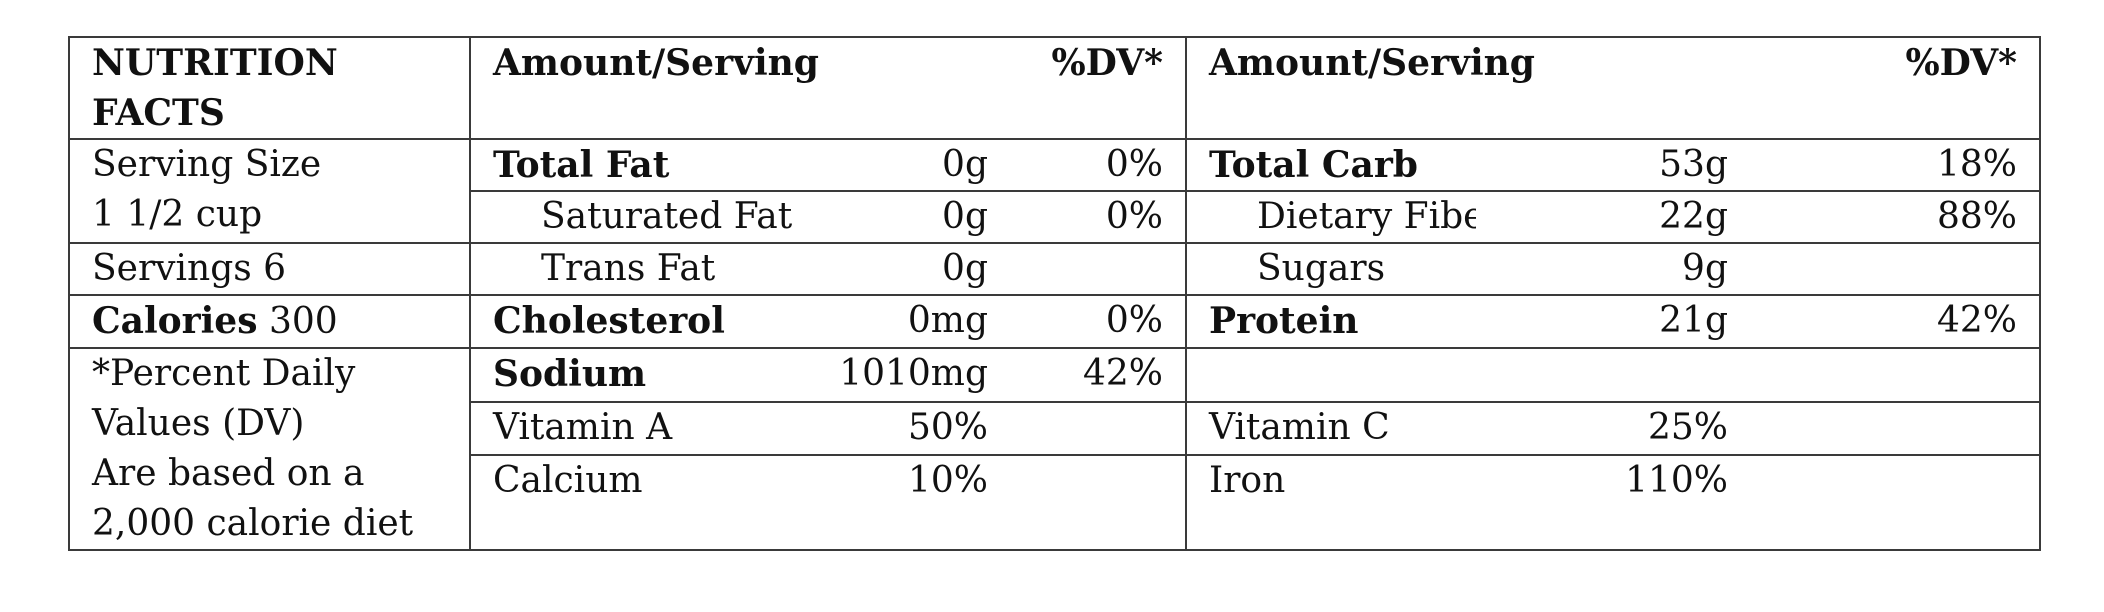  What do you see at coordinates (1467, 88) in the screenshot?
I see `amount-serving-header-right: Amount/Serving` at bounding box center [1467, 88].